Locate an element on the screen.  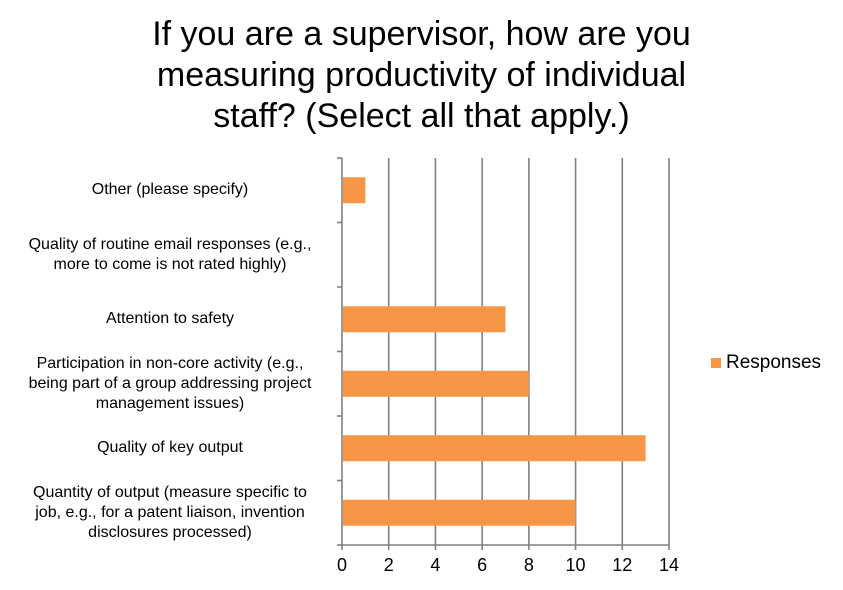
category-label-line: Quality of key output is located at coordinates (170, 448).